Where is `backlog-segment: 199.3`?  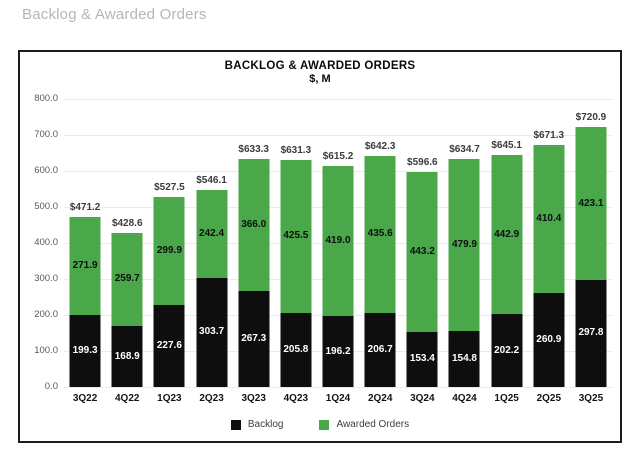
backlog-segment: 199.3 is located at coordinates (85, 351).